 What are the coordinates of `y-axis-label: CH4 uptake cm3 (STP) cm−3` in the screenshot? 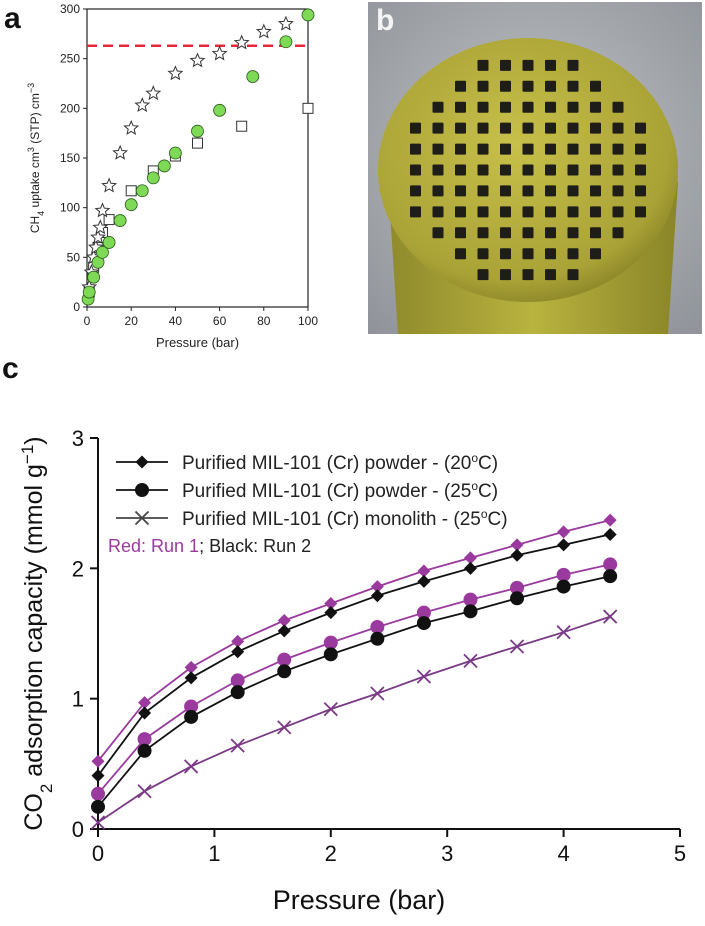 It's located at (36, 158).